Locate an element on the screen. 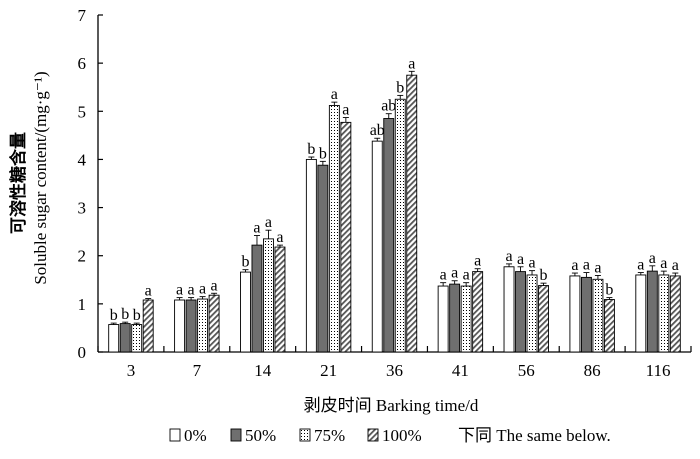  x-tick-label: 7 is located at coordinates (197, 370).